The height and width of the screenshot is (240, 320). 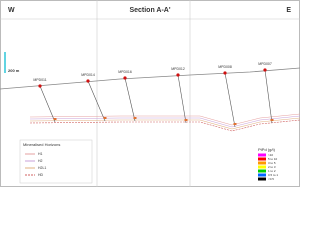 I want to click on hole-label: MPD007, so click(x=265, y=64).